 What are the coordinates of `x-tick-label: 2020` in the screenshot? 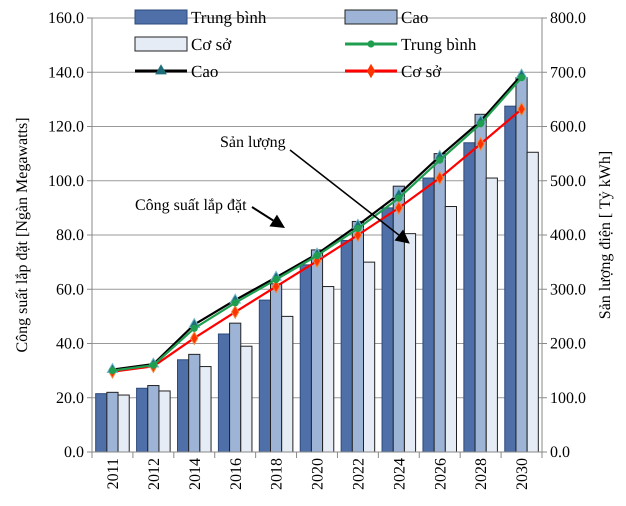 It's located at (318, 474).